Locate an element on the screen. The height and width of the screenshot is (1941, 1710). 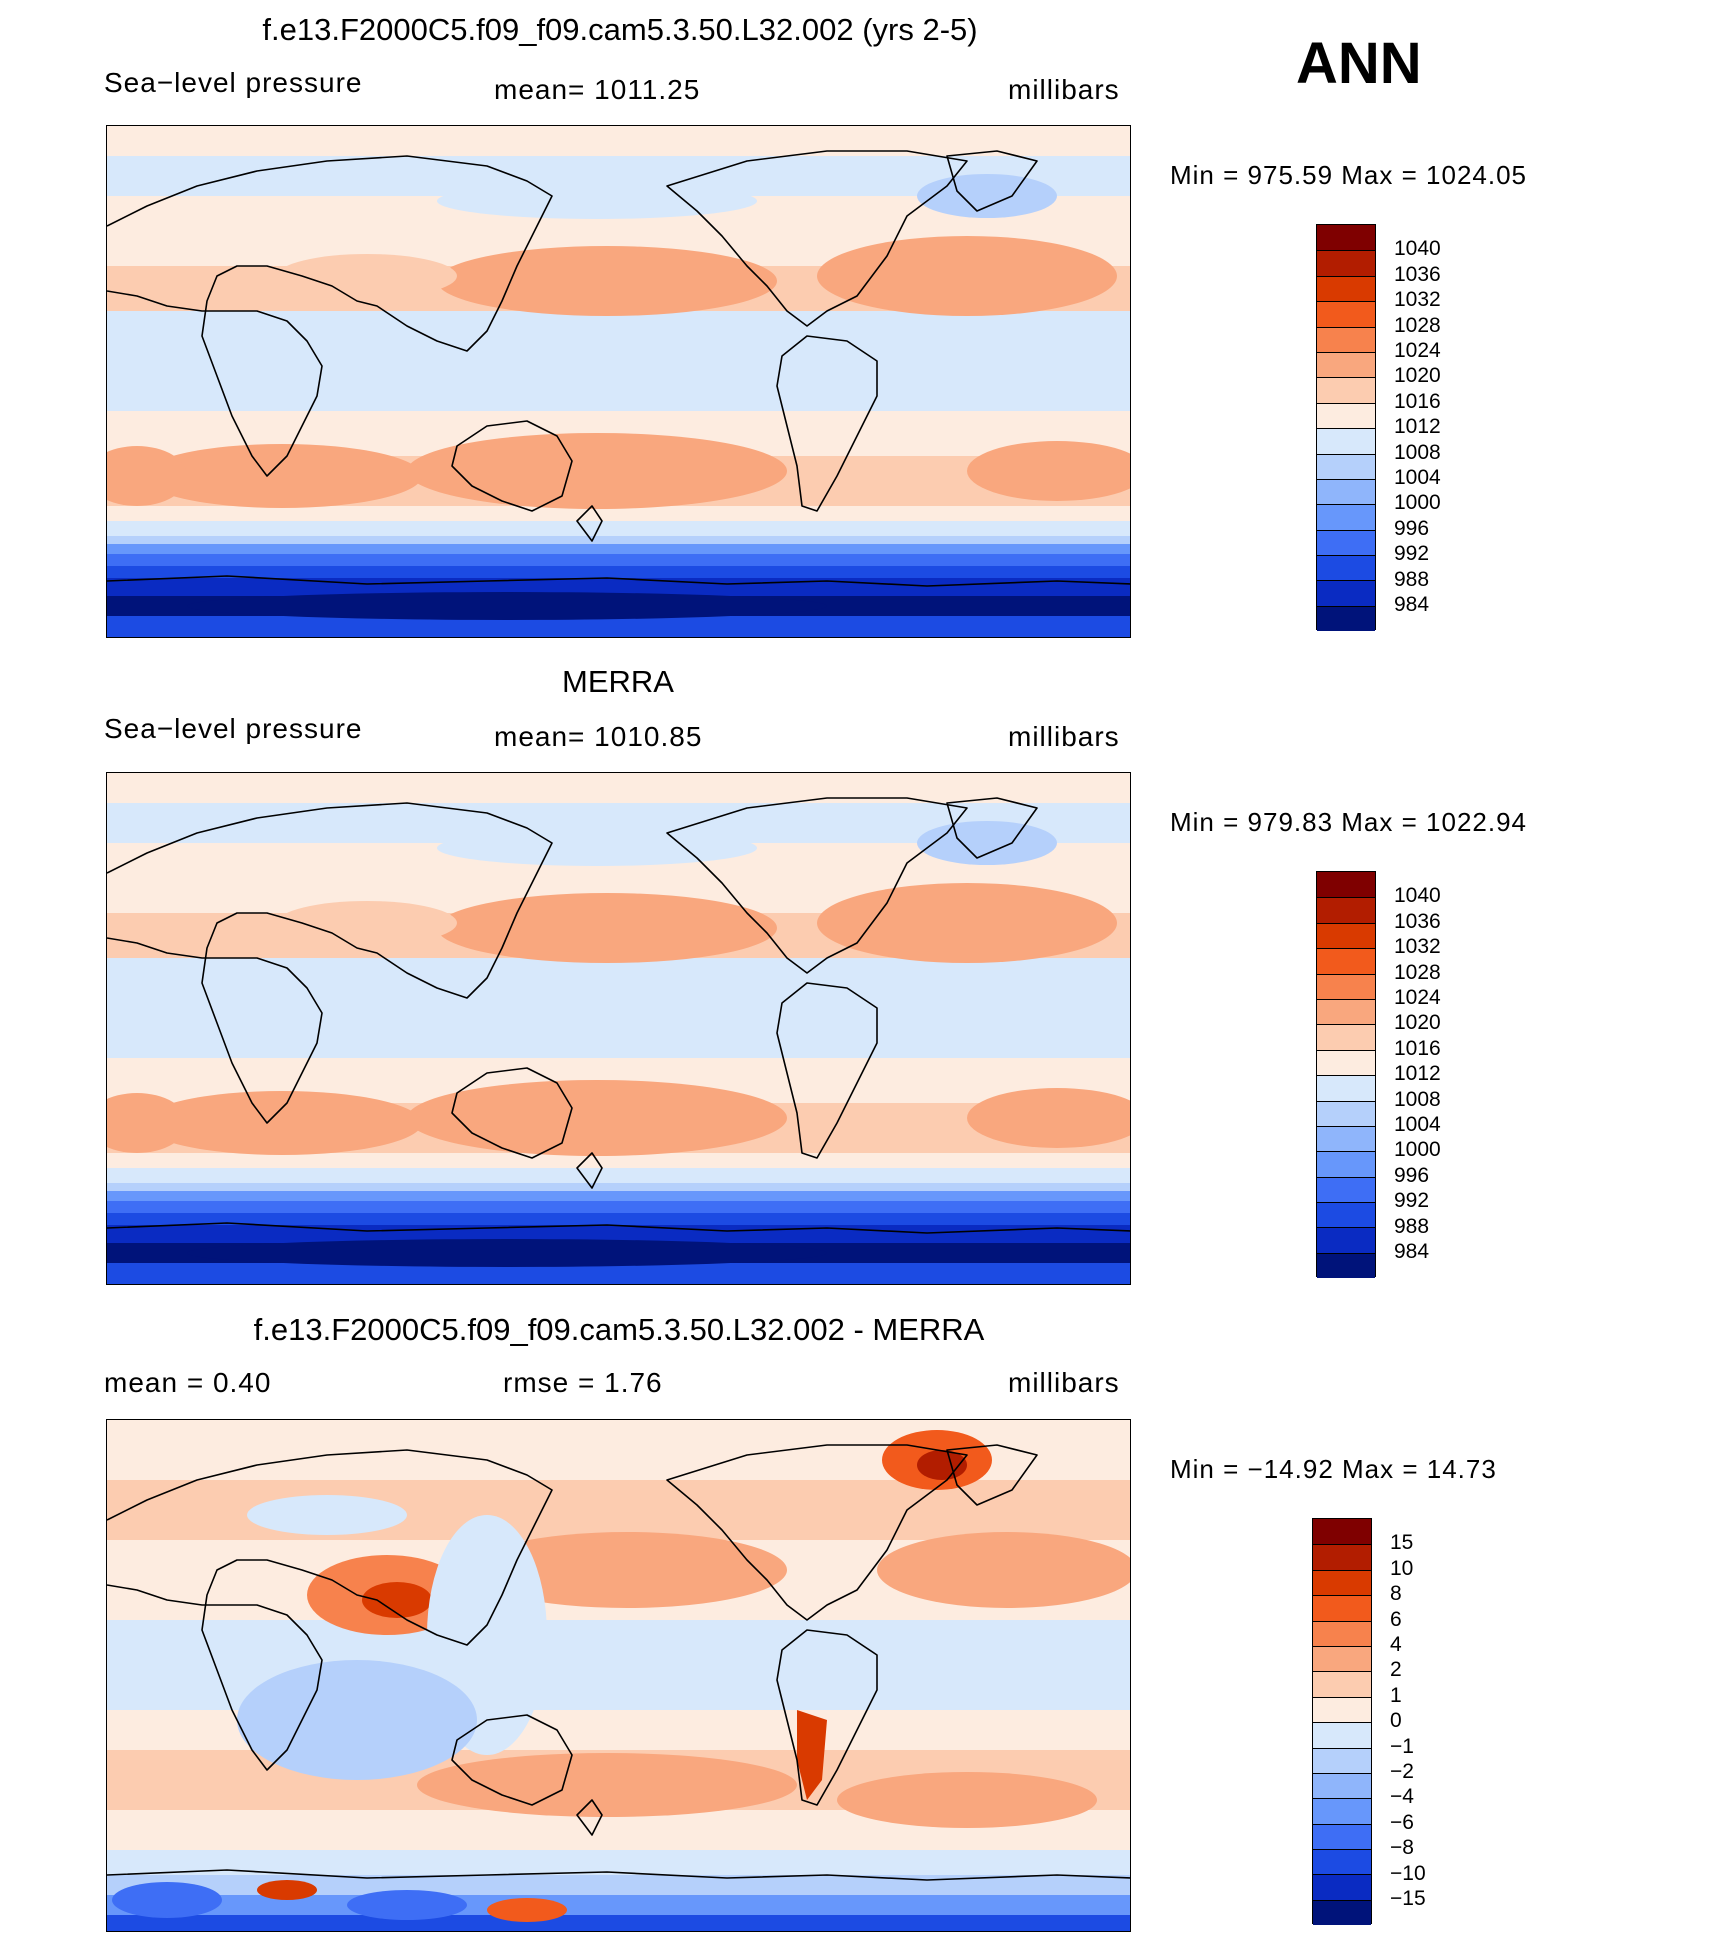
panel-1-variable-label: Sea−level pressure is located at coordinates (233, 82).